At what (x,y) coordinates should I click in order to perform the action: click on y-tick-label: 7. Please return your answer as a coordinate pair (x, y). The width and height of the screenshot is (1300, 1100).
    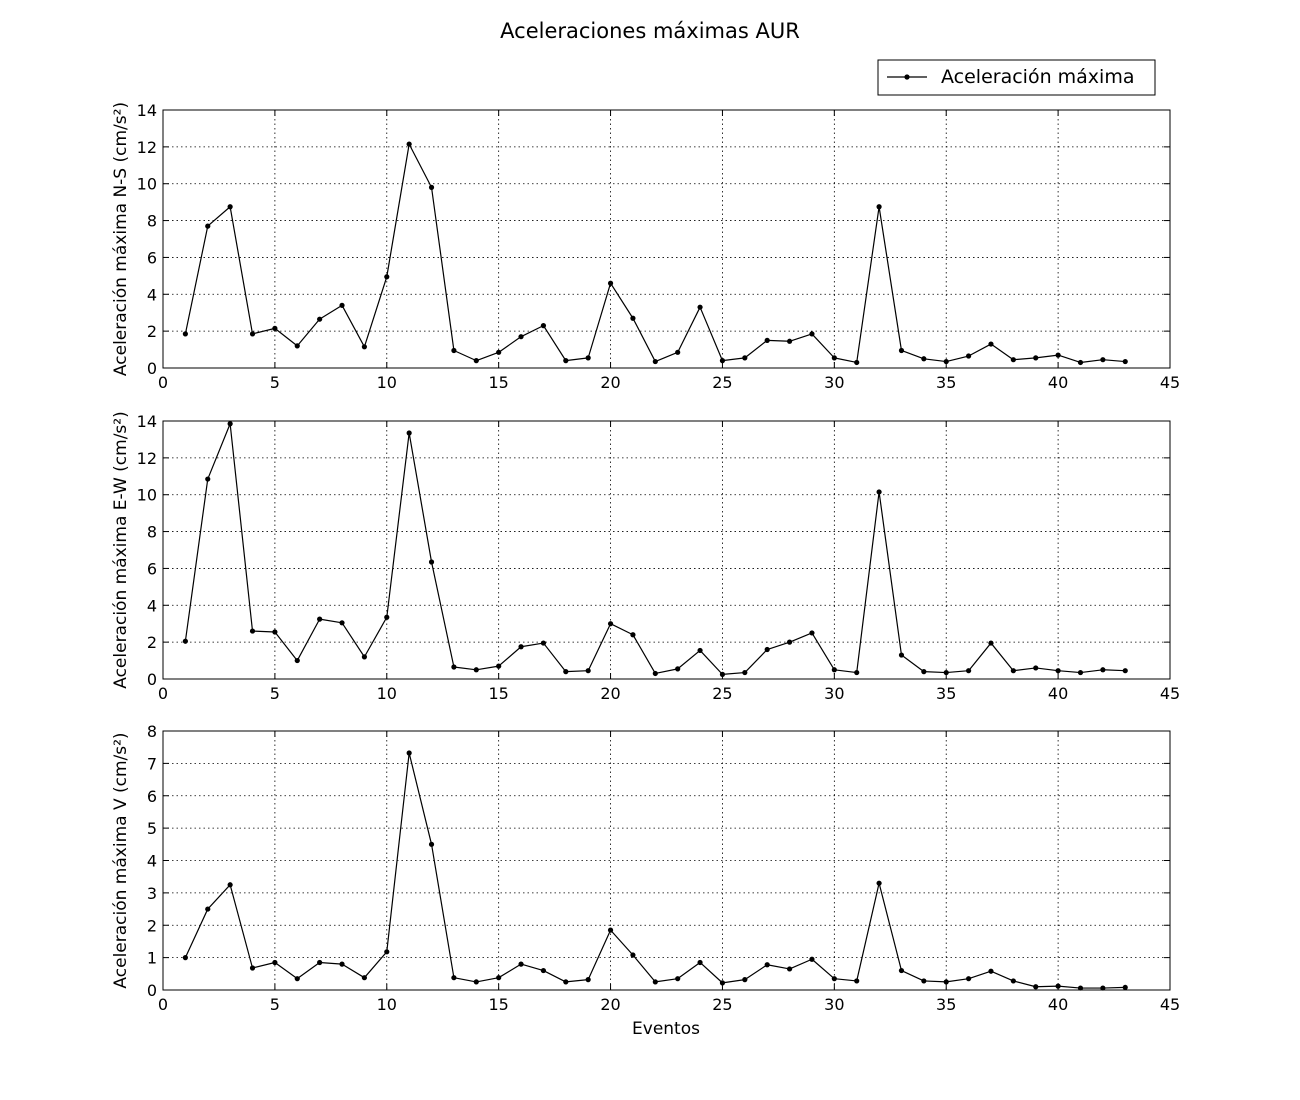
    Looking at the image, I should click on (152, 763).